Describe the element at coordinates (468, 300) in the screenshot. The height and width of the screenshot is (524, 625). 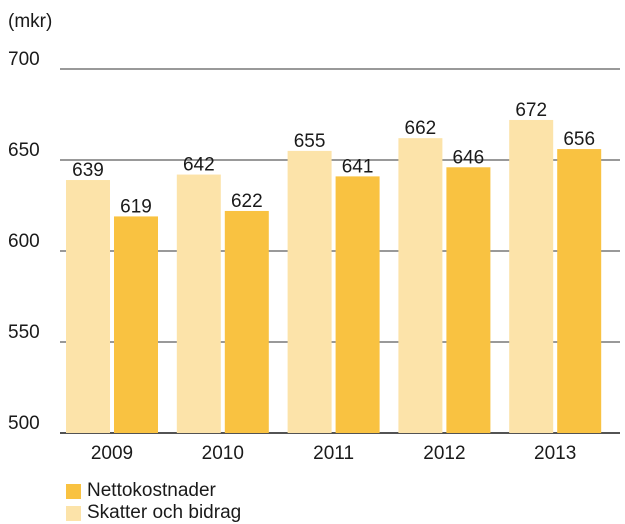
I see `bar-2012-netto` at that location.